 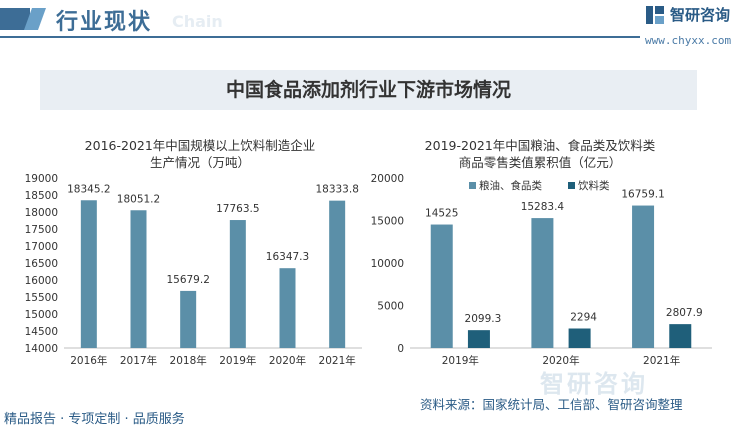 What do you see at coordinates (41, 332) in the screenshot?
I see `chart1-ytick-label: 14500` at bounding box center [41, 332].